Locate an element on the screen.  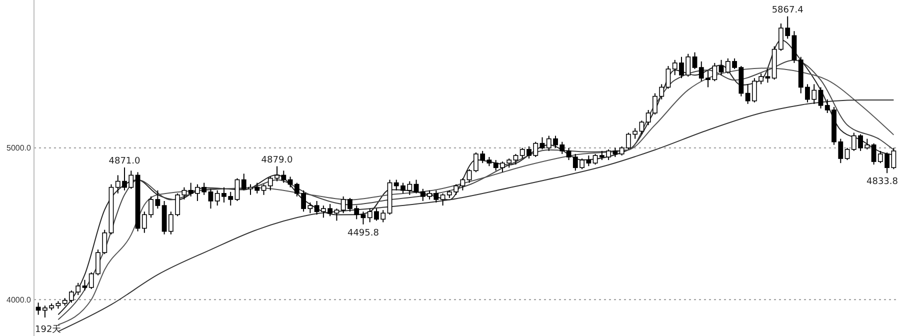
y-tick-label: 4000.0 is located at coordinates (19, 299).